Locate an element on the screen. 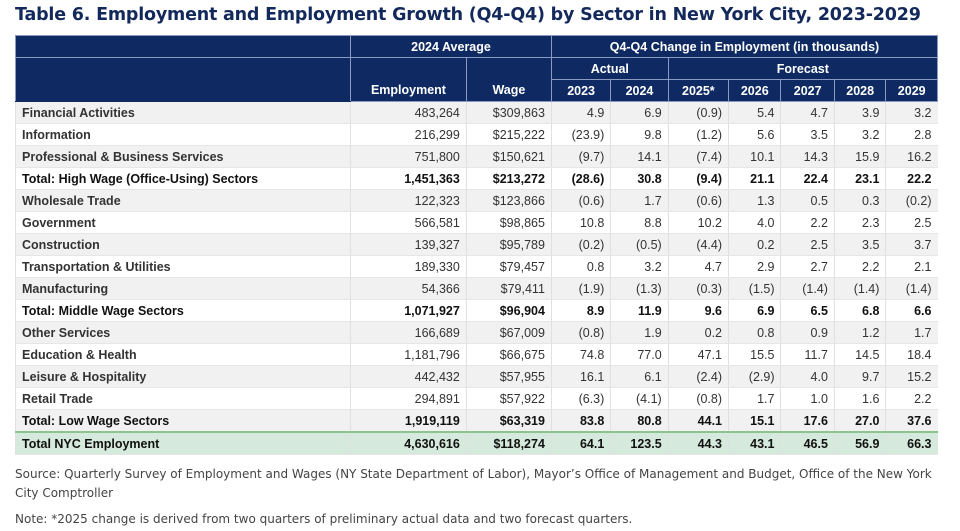  change-cell: (23.9) is located at coordinates (580, 134).